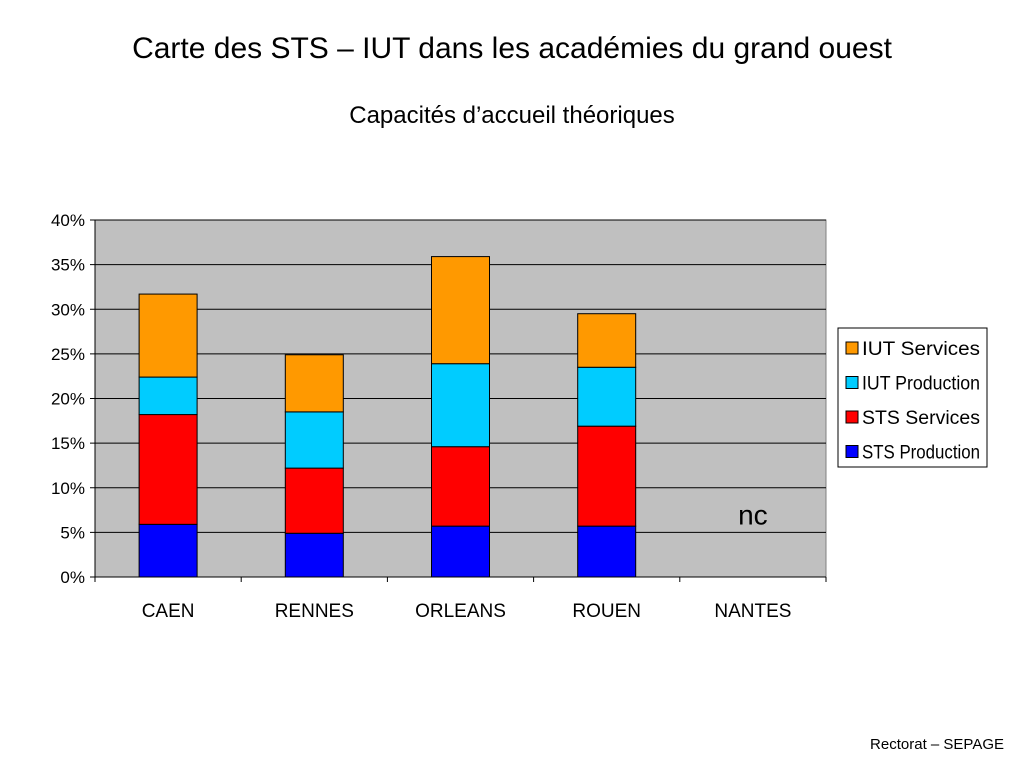  Describe the element at coordinates (921, 418) in the screenshot. I see `legend-label: STS Services` at that location.